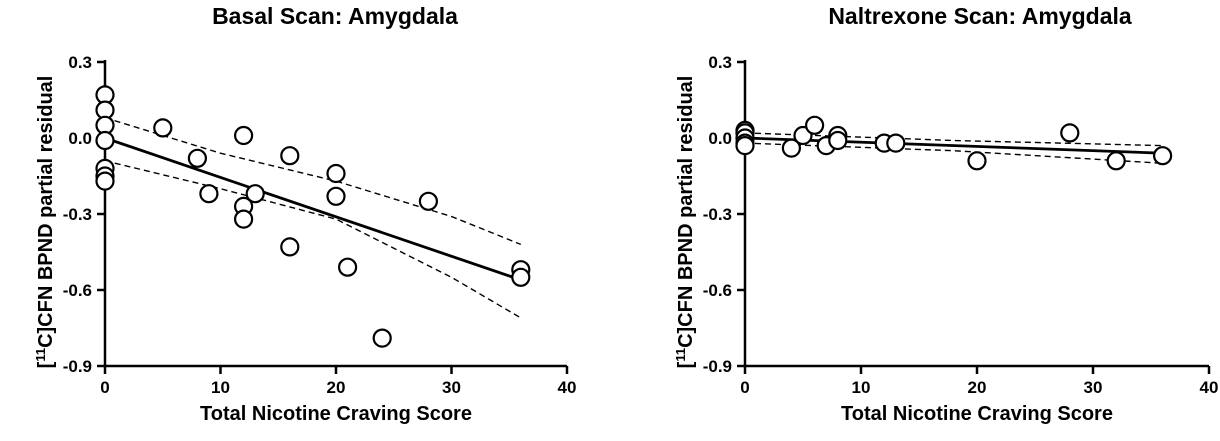  I want to click on chart-0-ci-lower, so click(313, 239).